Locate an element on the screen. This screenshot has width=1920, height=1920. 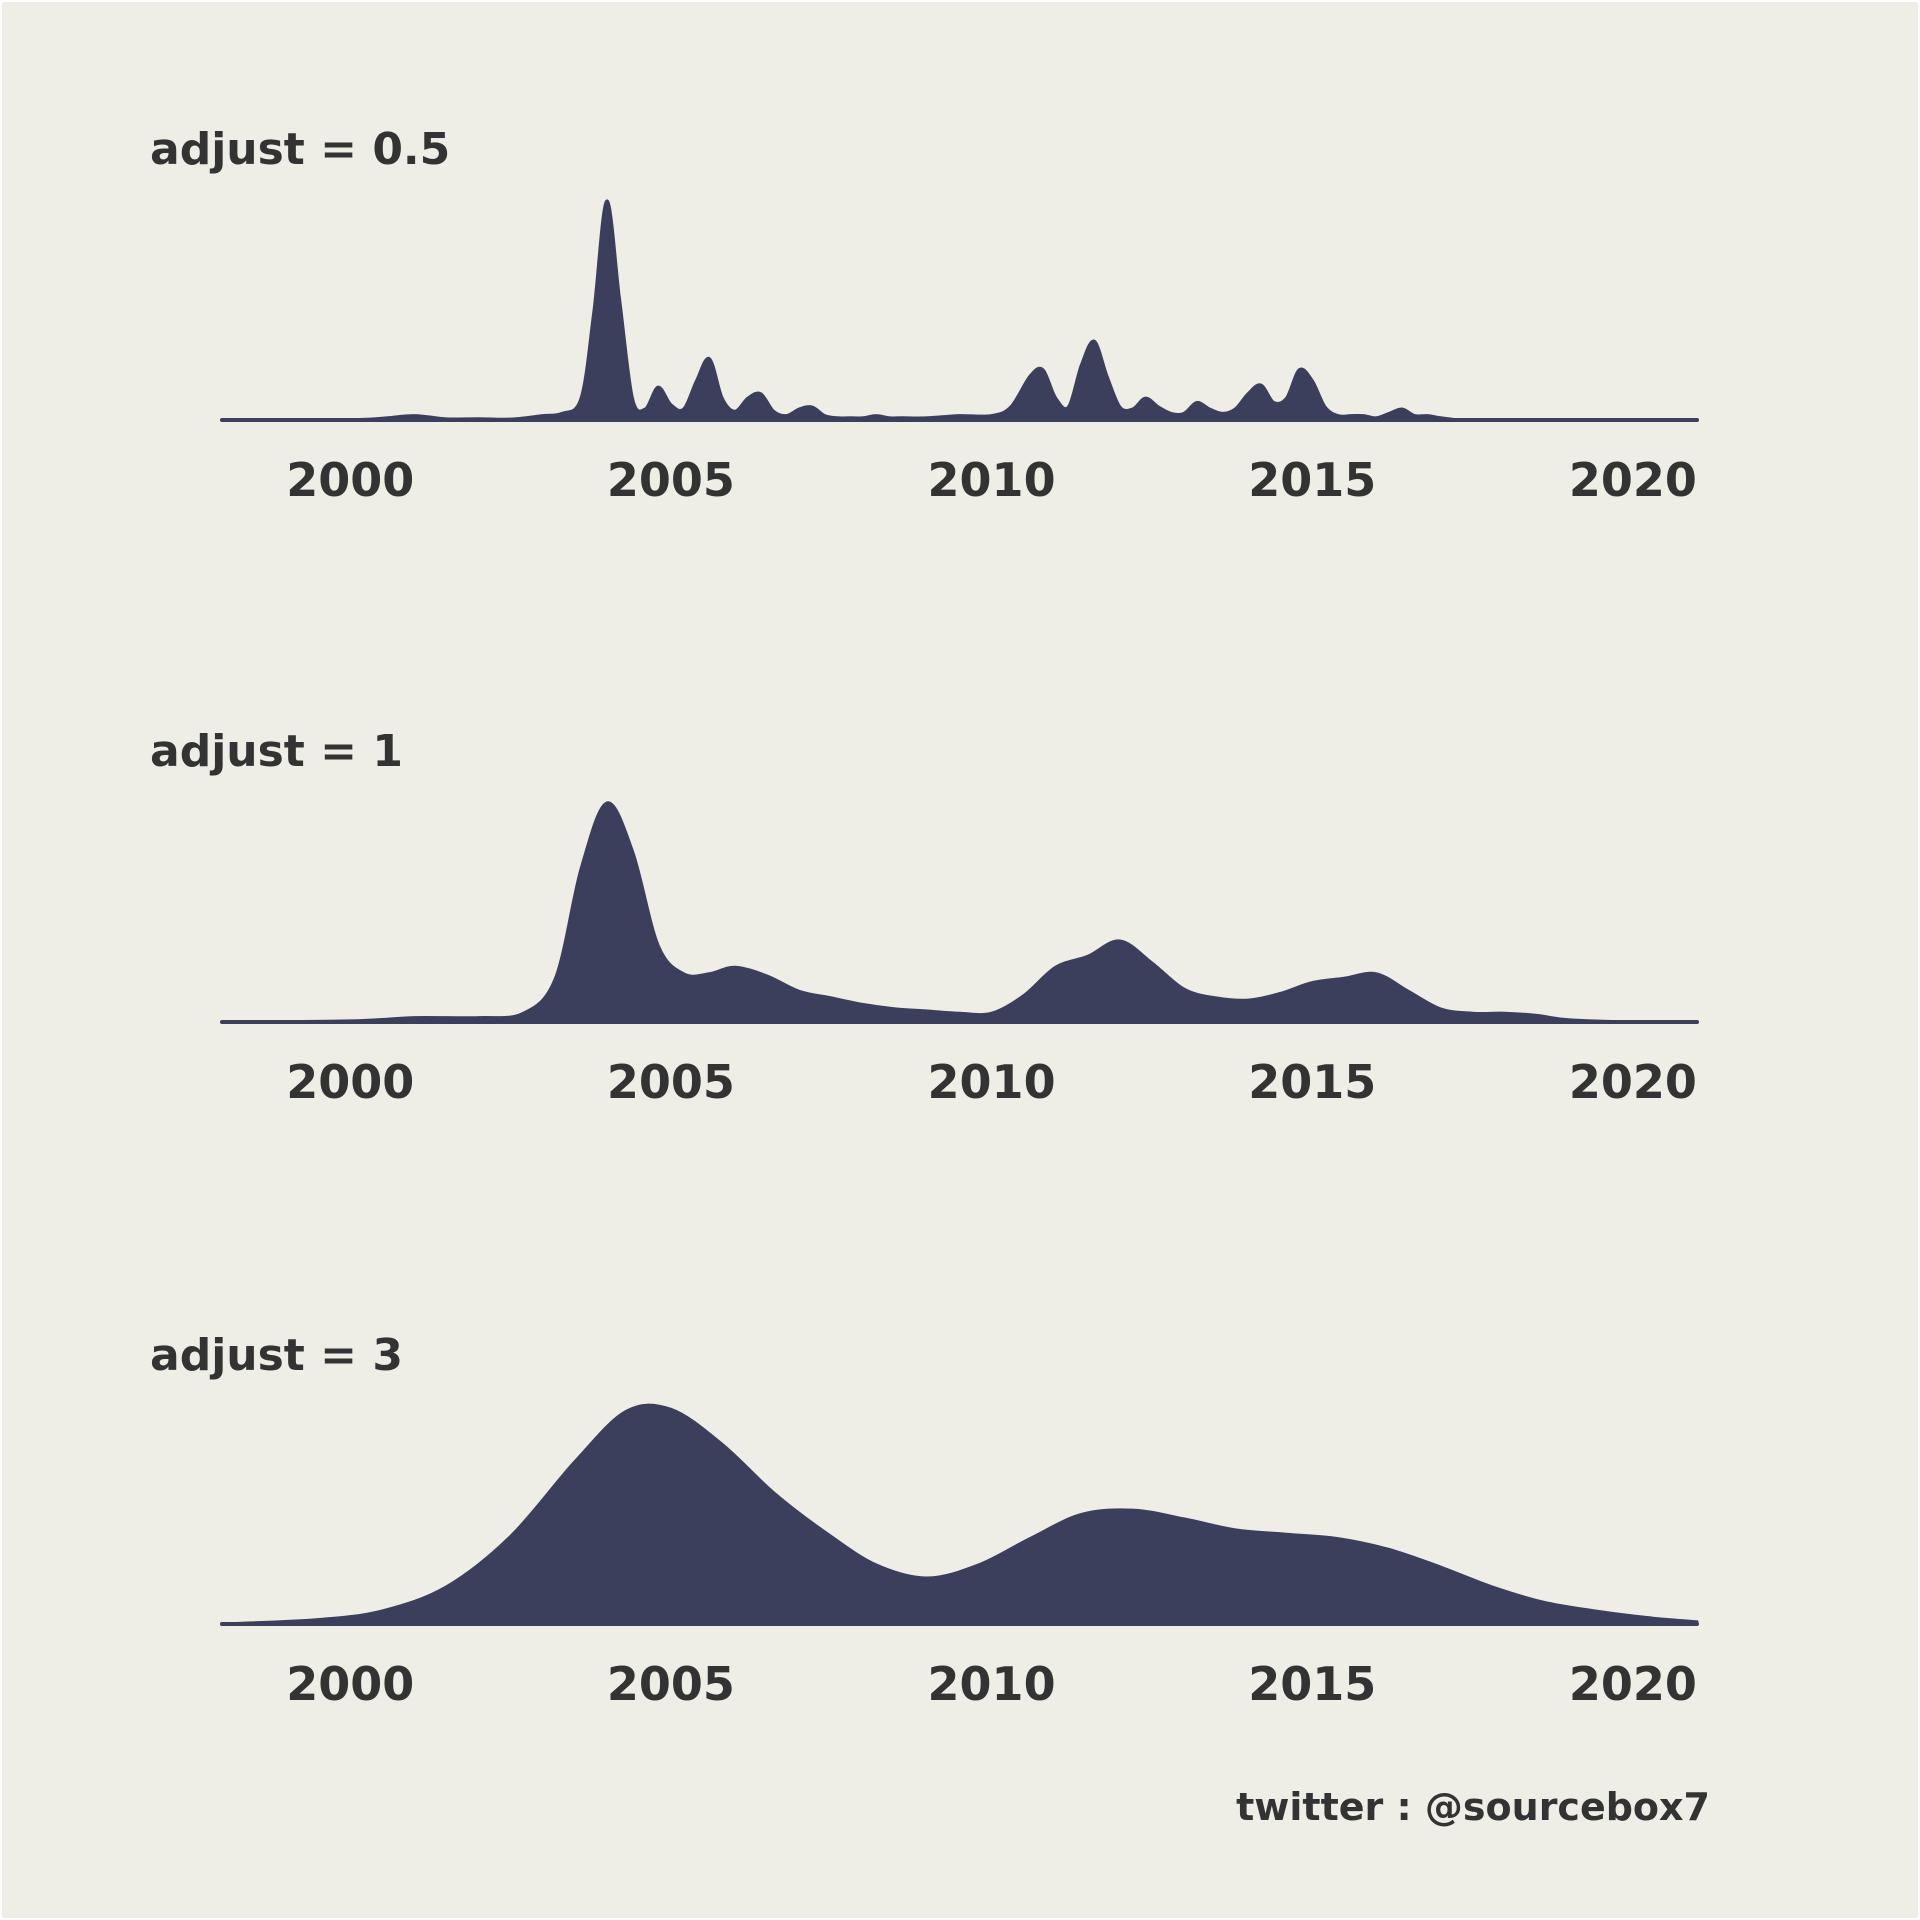
x-tick-label-0-1: 2005 is located at coordinates (671, 480).